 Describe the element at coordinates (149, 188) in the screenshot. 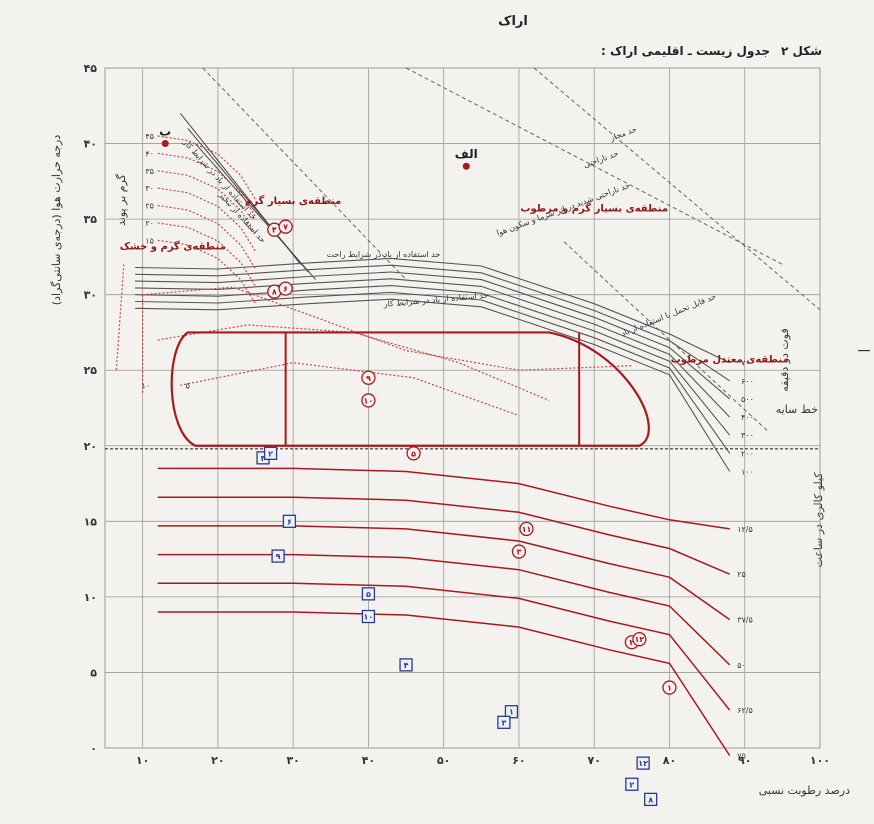

I see `moisture-label: ۳۰` at that location.